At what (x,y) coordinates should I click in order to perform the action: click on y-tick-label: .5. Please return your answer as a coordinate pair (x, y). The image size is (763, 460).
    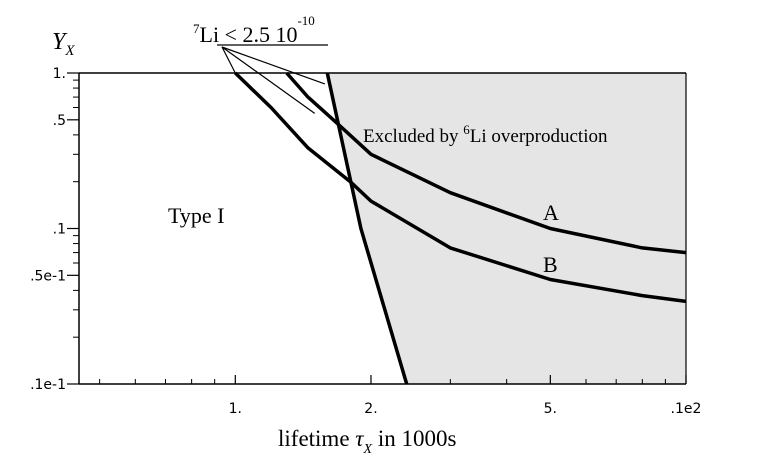
    Looking at the image, I should click on (59, 121).